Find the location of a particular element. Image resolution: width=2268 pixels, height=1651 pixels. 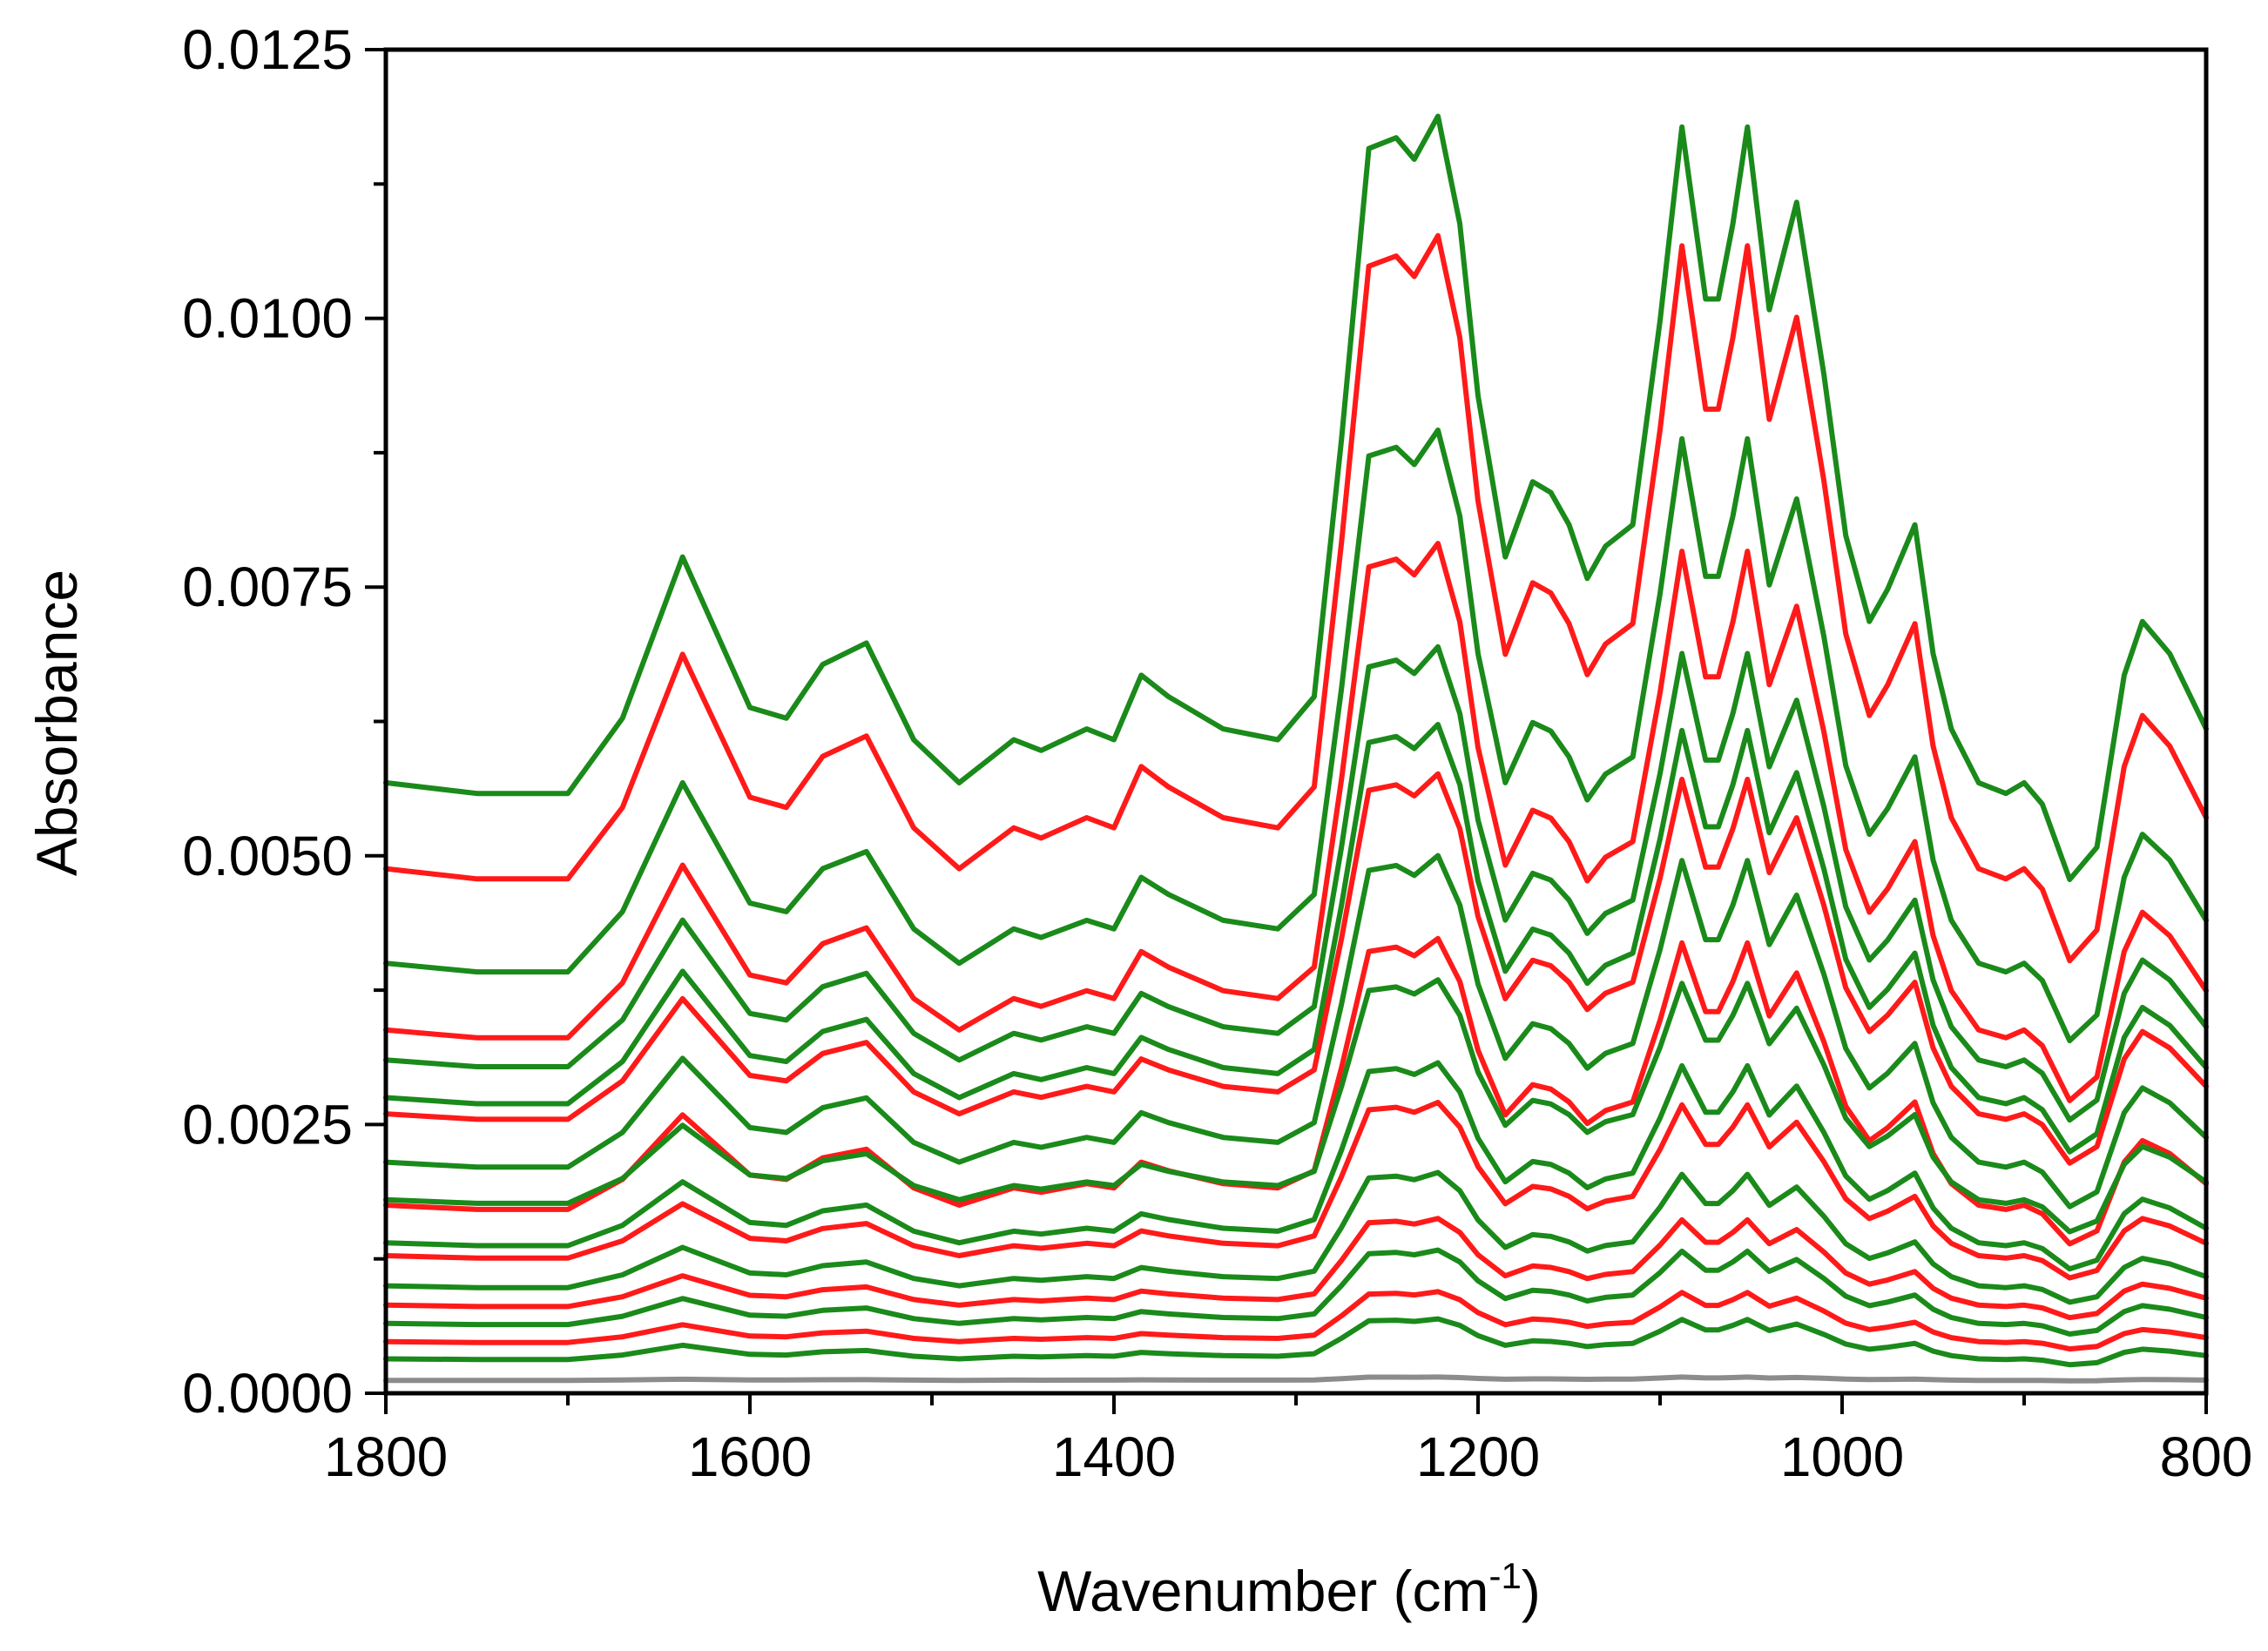

x-tick-label: 1400 is located at coordinates (1114, 1456).